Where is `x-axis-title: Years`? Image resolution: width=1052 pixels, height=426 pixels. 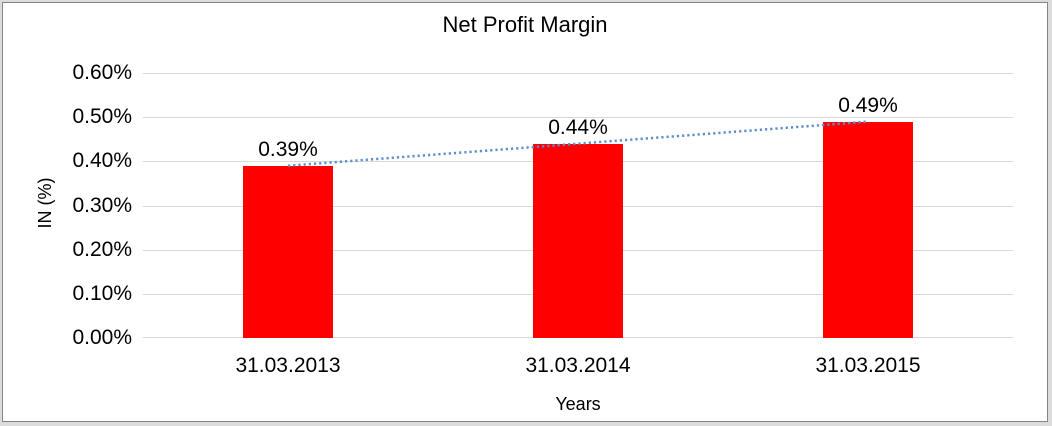
x-axis-title: Years is located at coordinates (578, 404).